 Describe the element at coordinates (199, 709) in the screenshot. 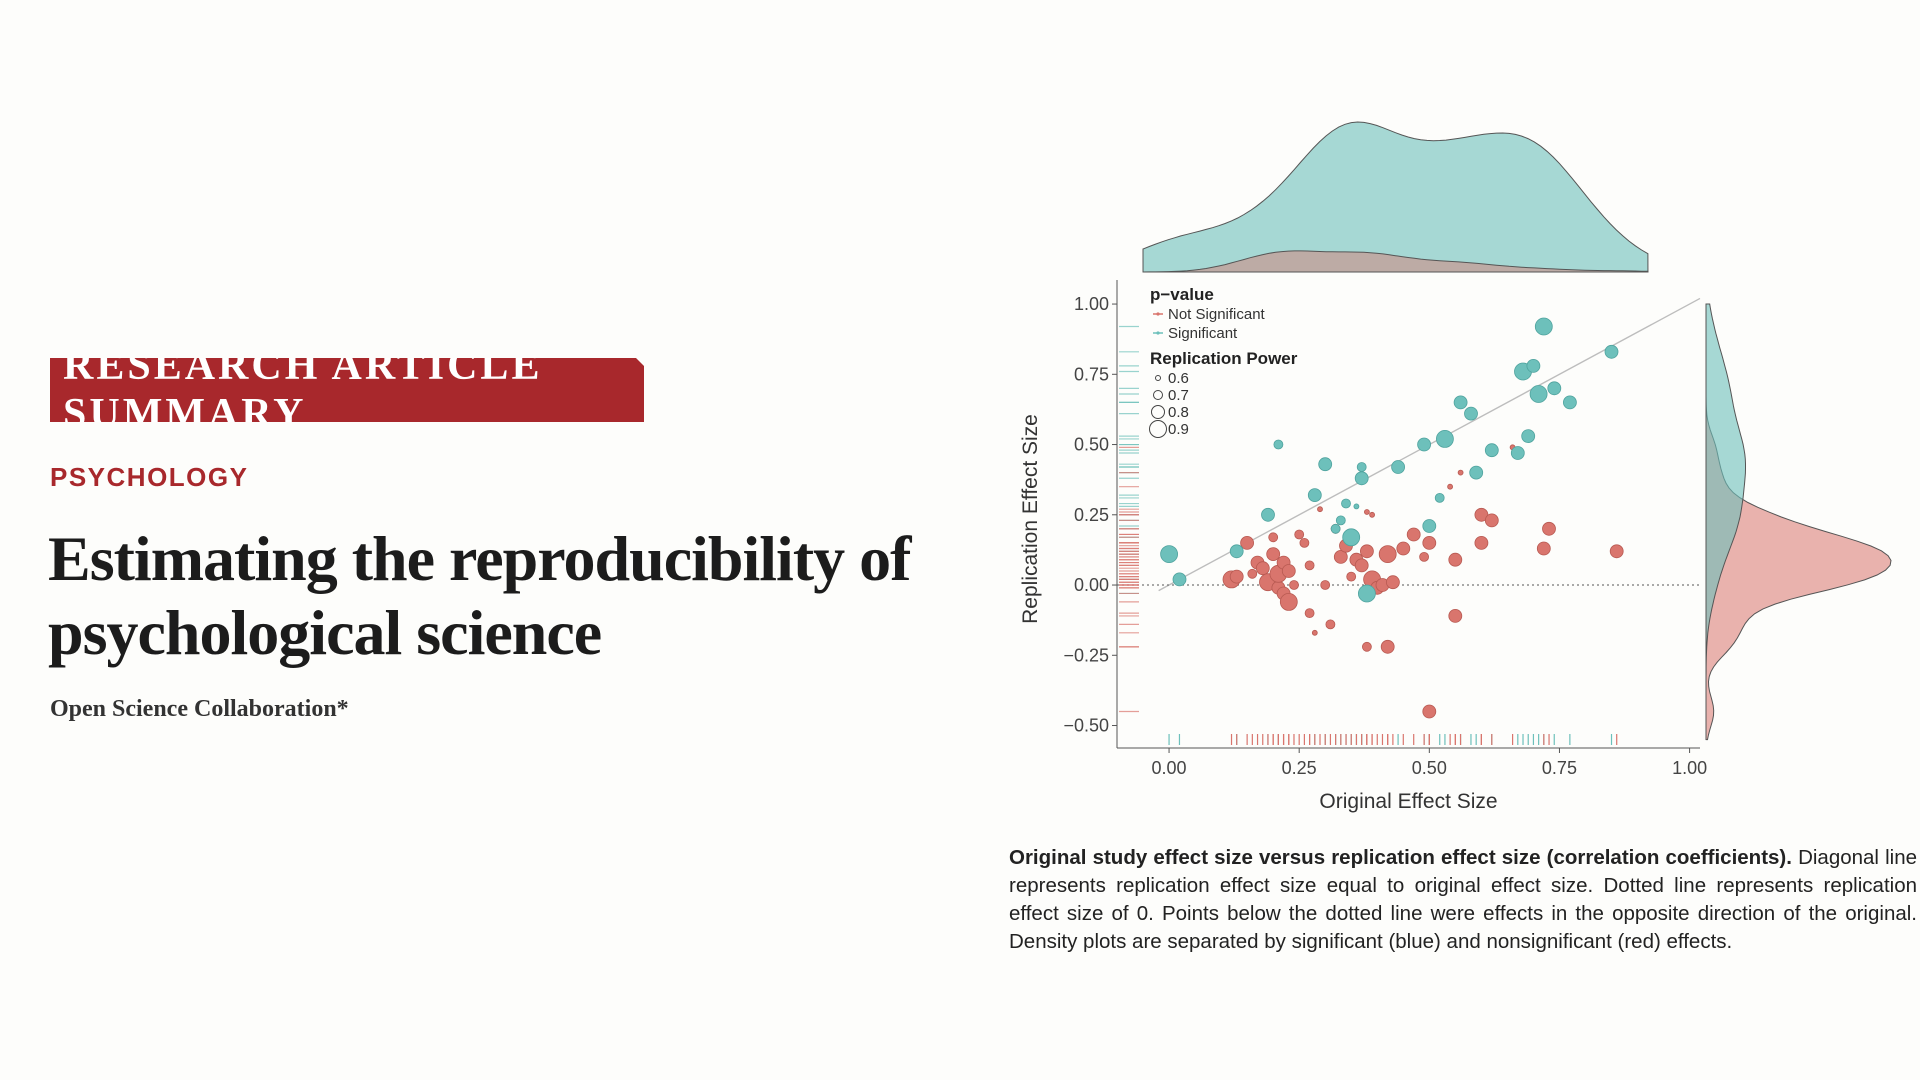

I see `author-byline: Open Science Collaboration*` at that location.